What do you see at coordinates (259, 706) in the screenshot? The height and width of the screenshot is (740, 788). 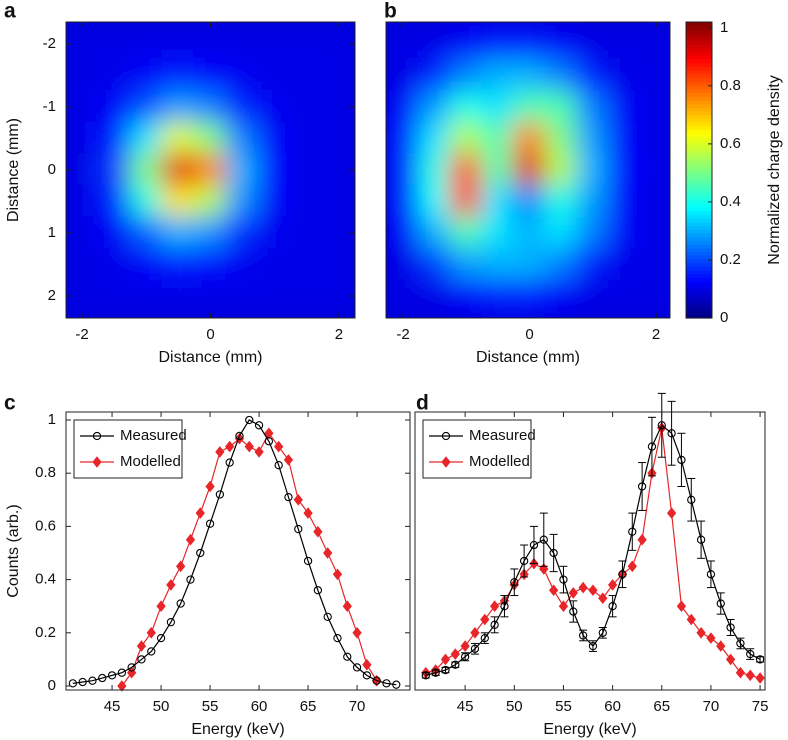 I see `x-tick-label: 60` at bounding box center [259, 706].